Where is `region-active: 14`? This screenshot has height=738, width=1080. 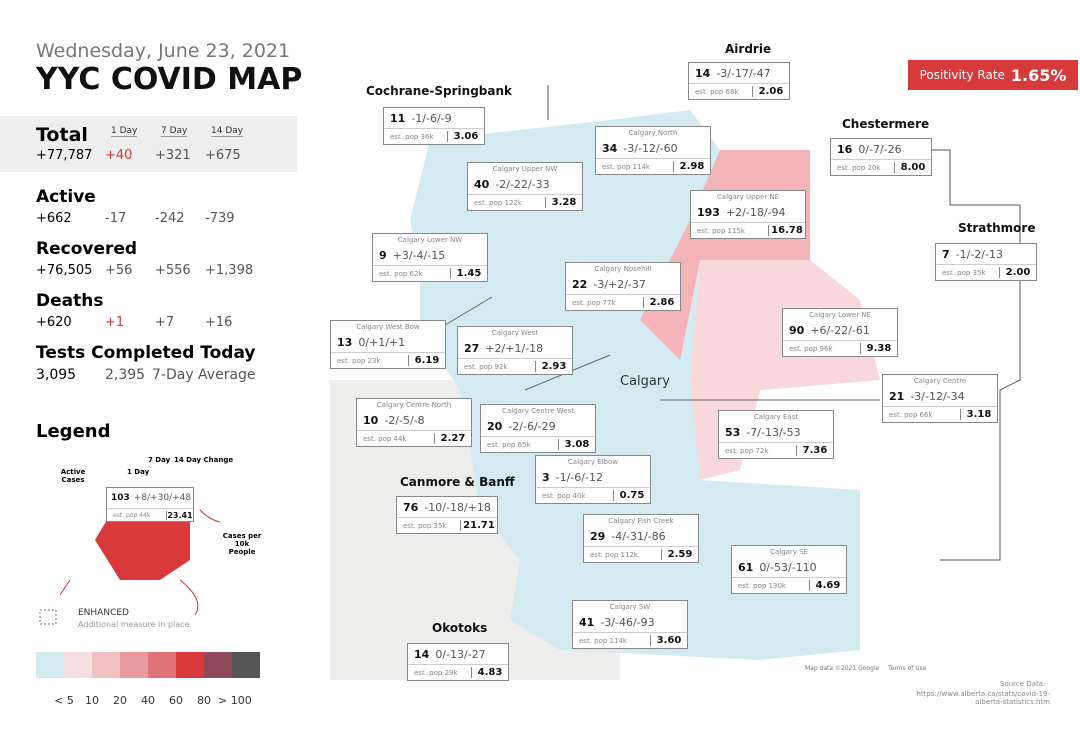
region-active: 14 is located at coordinates (703, 73).